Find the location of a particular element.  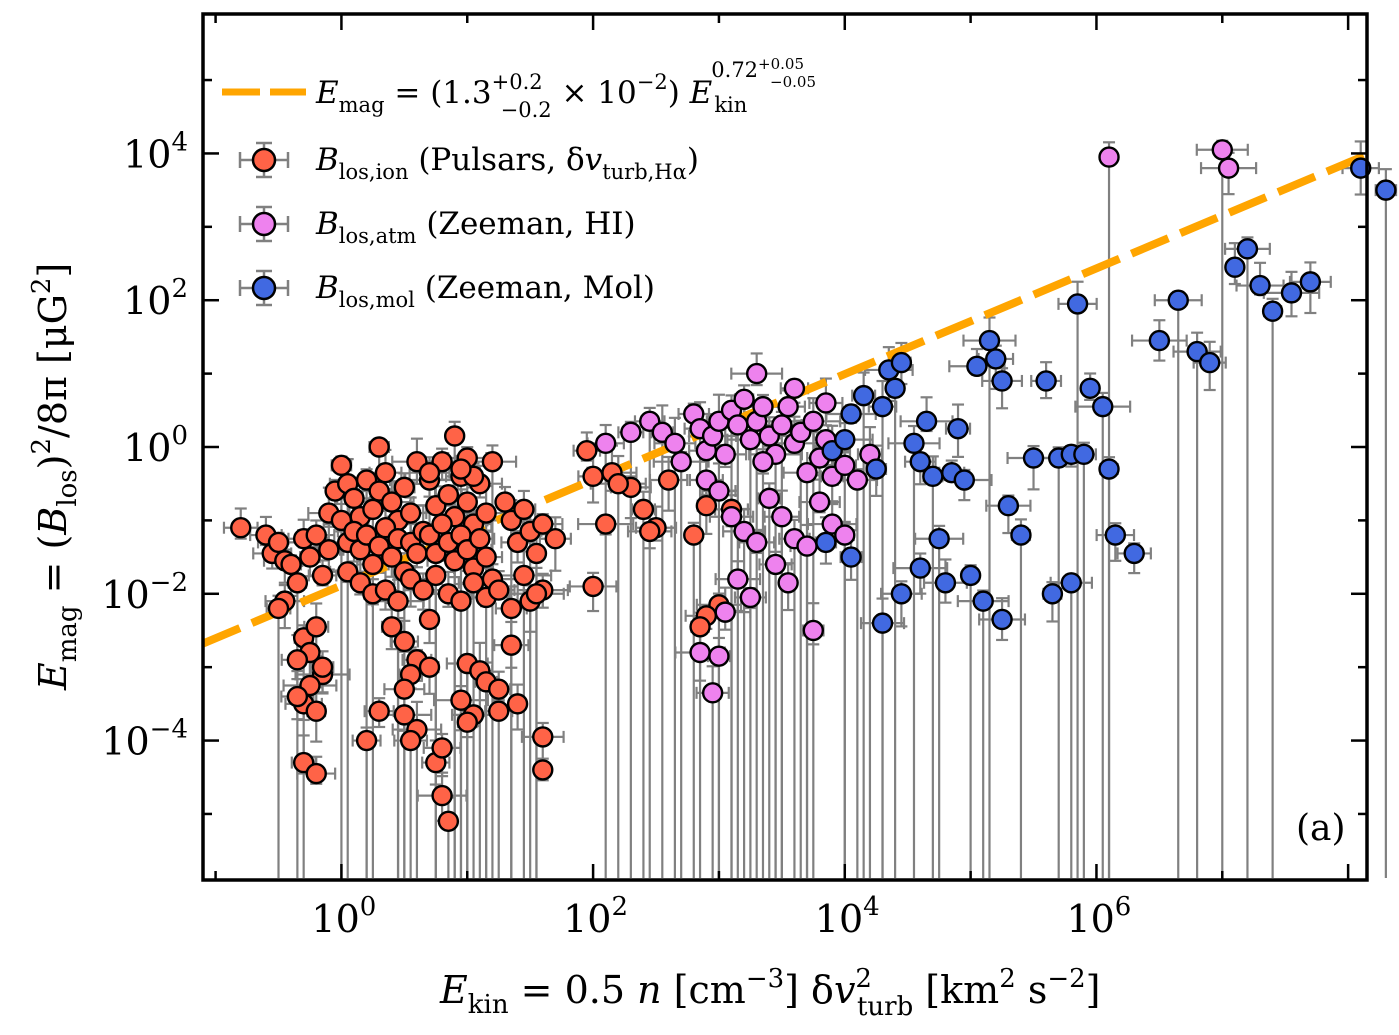

panel-label: (a) is located at coordinates (1321, 828).